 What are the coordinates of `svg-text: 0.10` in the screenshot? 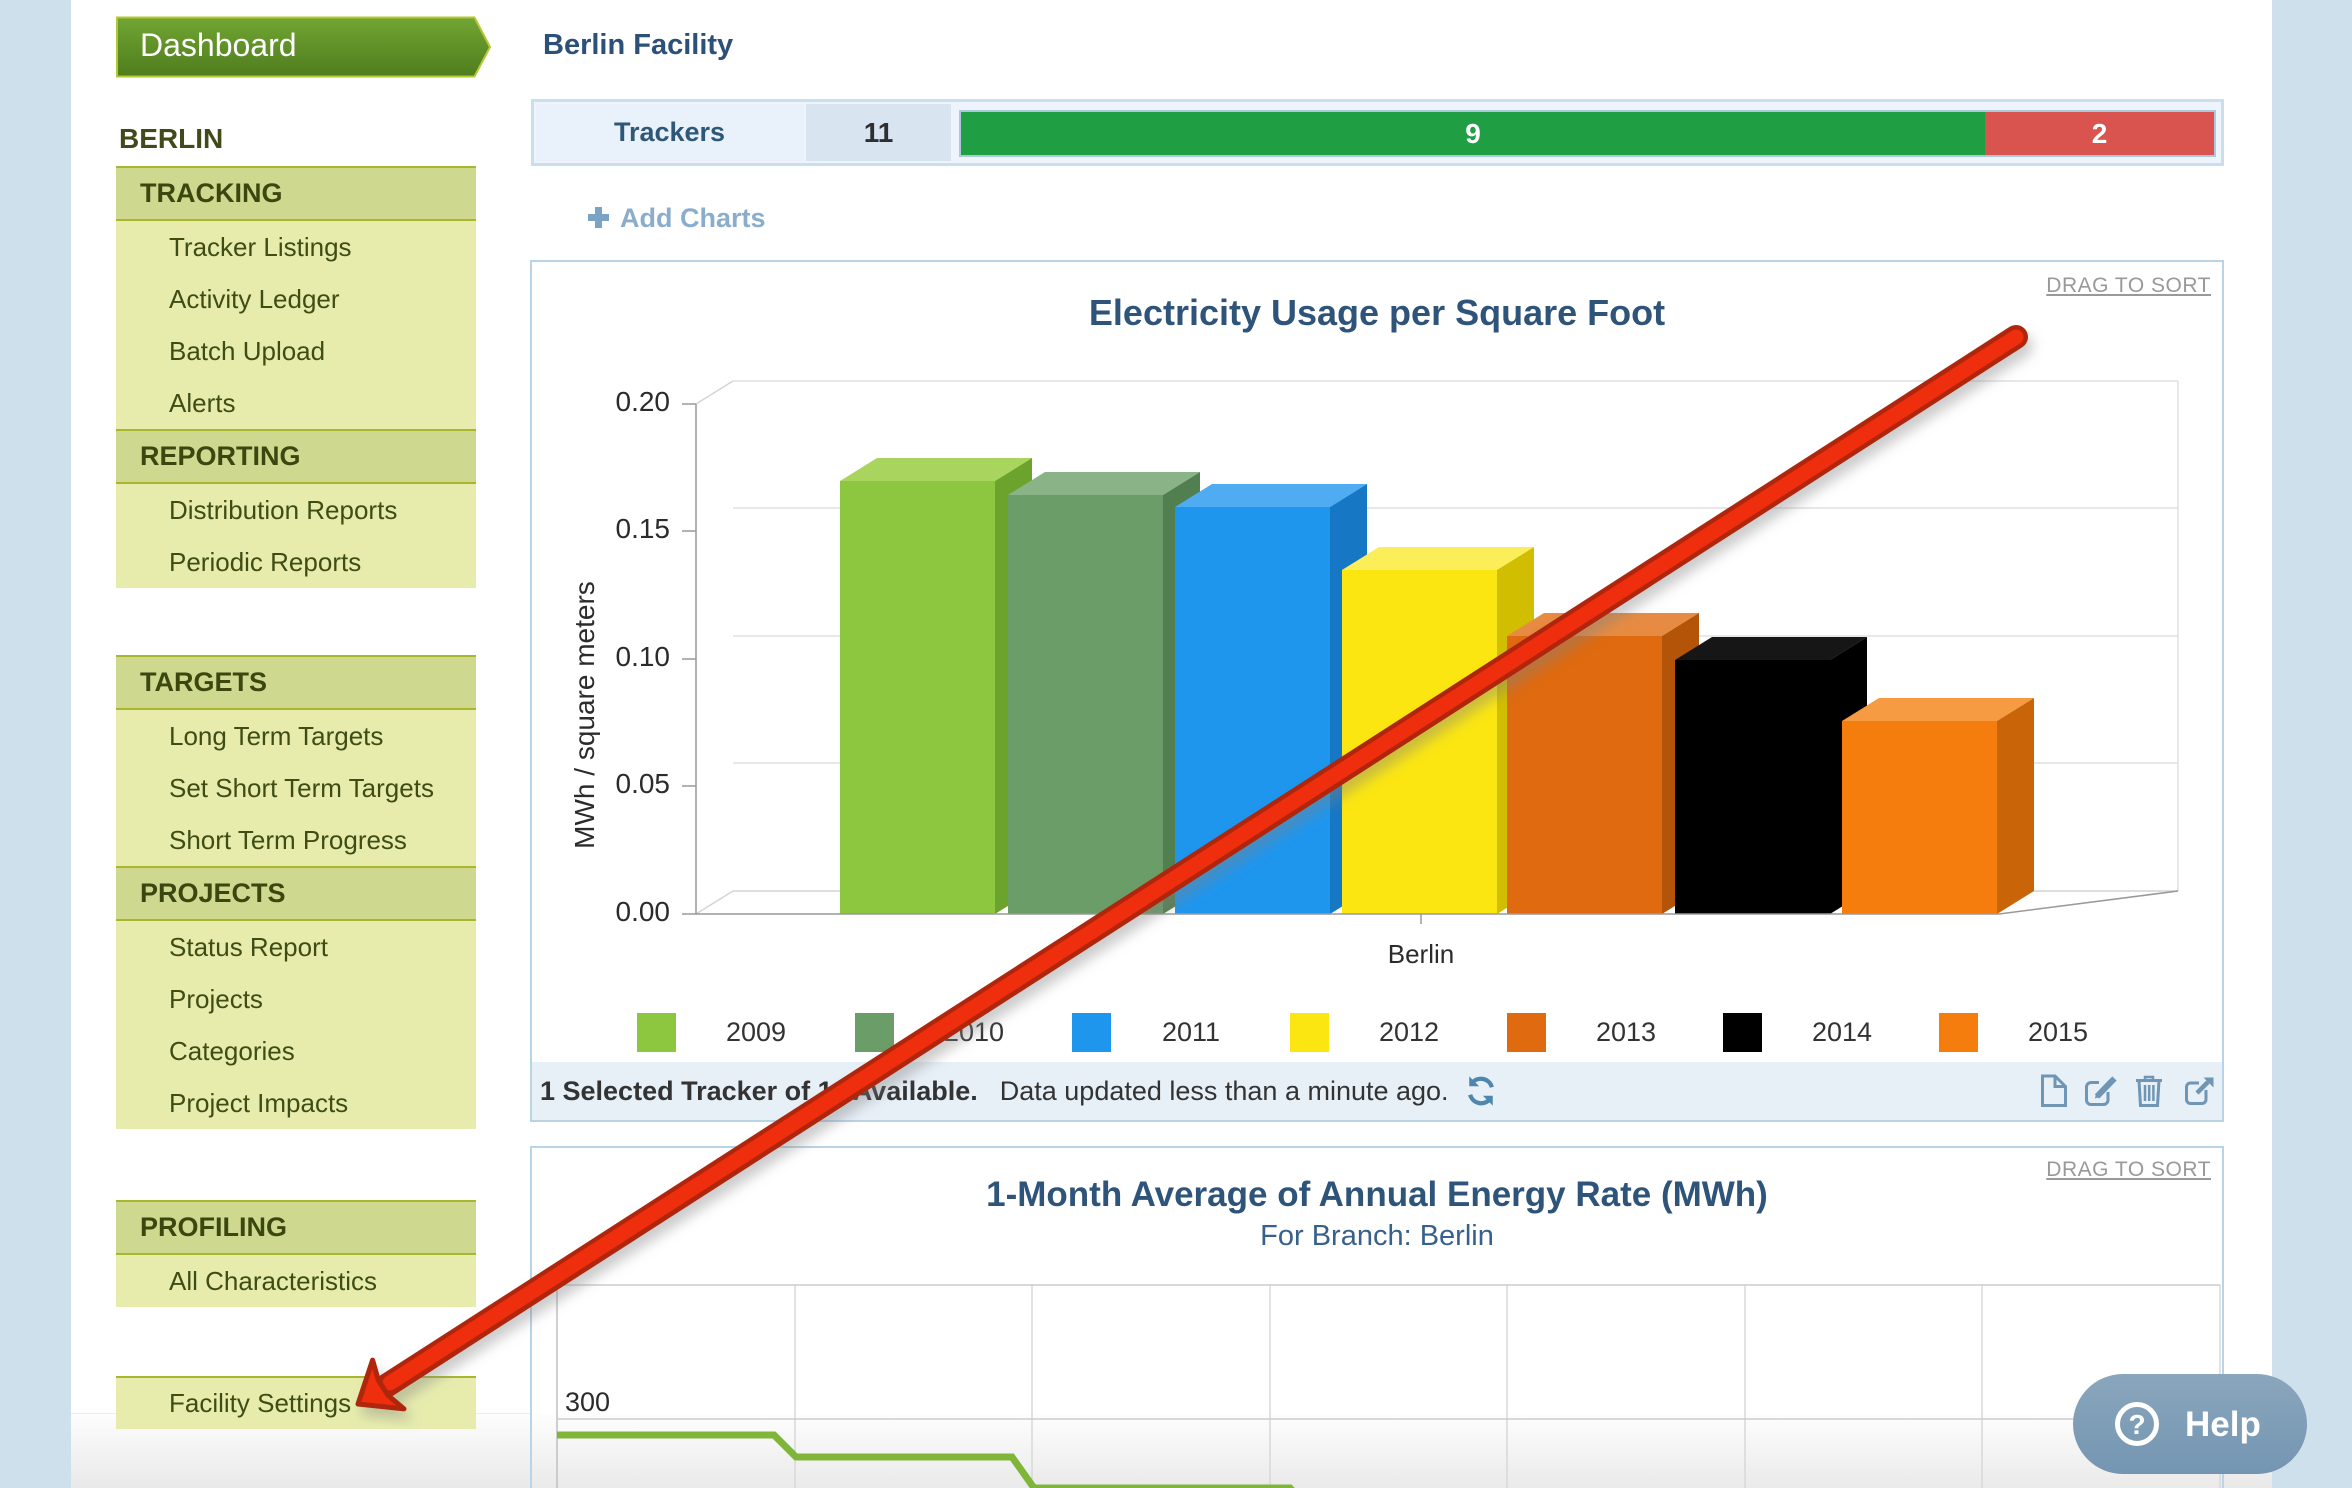 It's located at (643, 656).